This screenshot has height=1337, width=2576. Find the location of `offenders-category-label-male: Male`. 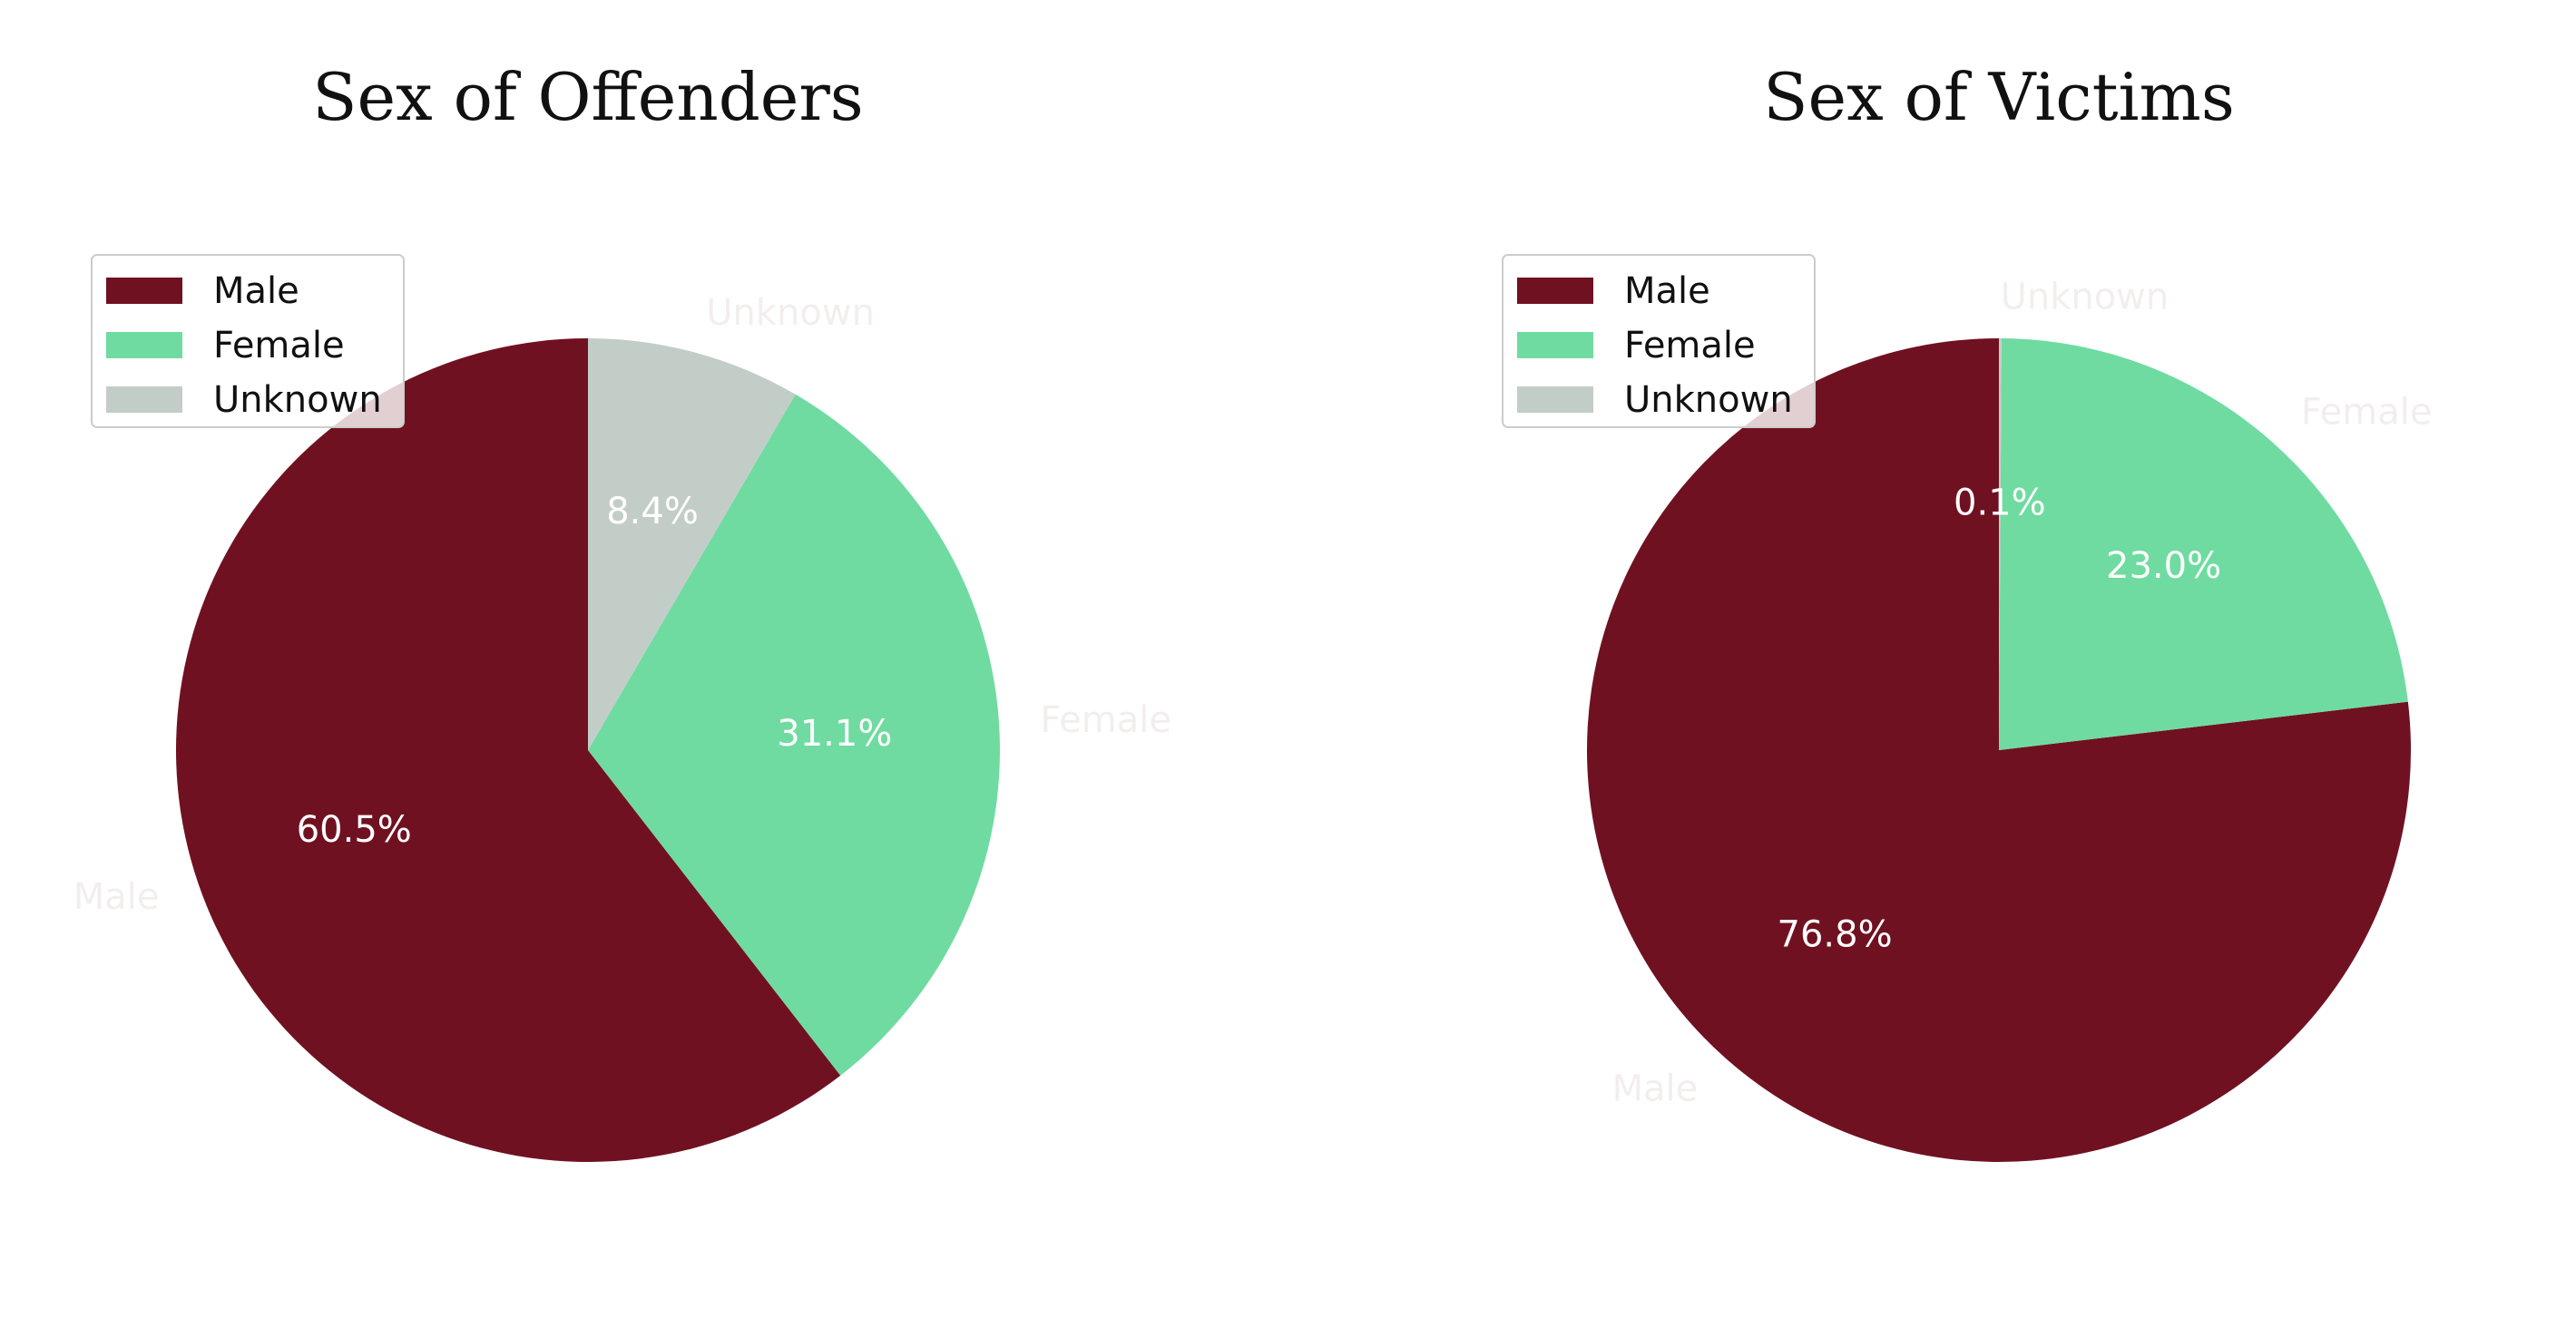

offenders-category-label-male: Male is located at coordinates (116, 897).